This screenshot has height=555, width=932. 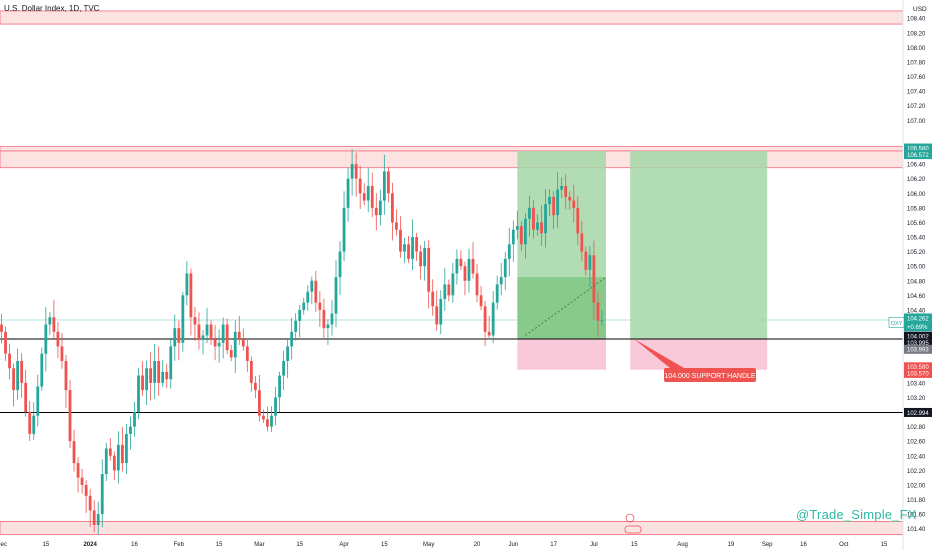 What do you see at coordinates (561, 354) in the screenshot?
I see `trade-box-1-stop-area` at bounding box center [561, 354].